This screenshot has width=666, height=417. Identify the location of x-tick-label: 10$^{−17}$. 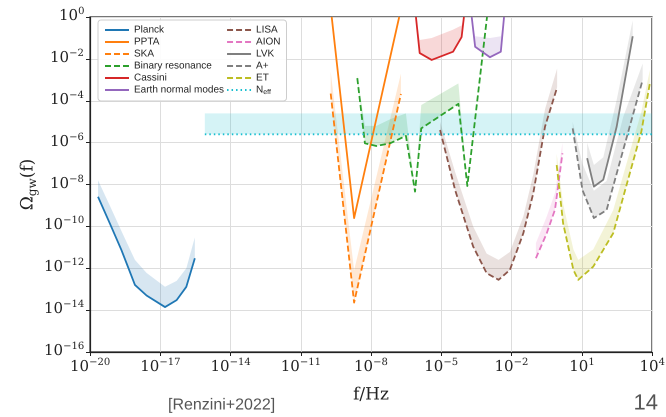
(160, 366).